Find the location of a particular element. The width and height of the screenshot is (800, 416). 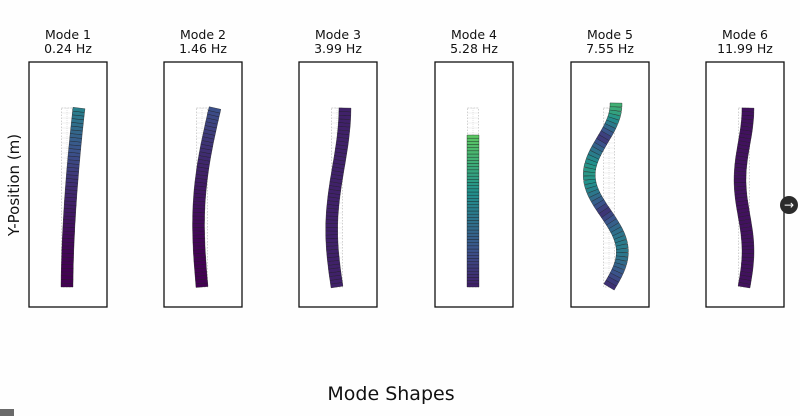

arrow-right-icon: → is located at coordinates (789, 205).